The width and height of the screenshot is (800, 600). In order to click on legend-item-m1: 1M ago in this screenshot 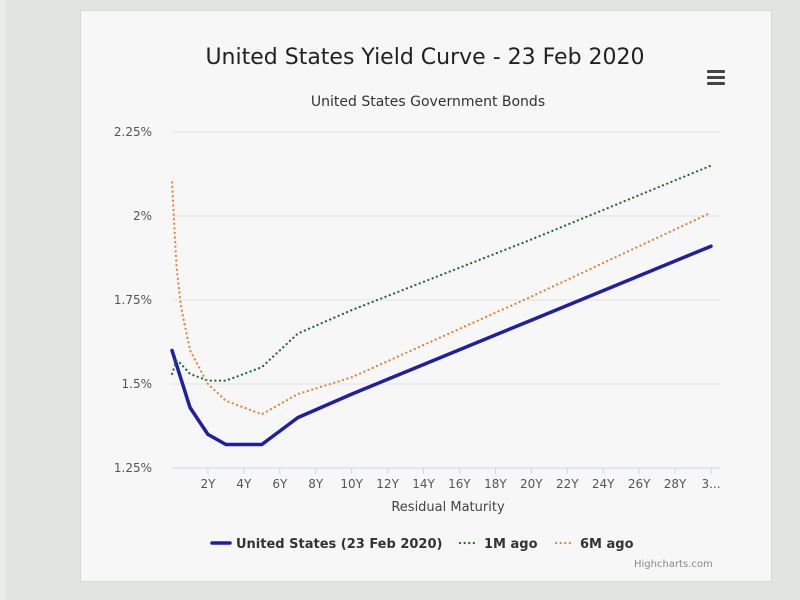, I will do `click(498, 544)`.